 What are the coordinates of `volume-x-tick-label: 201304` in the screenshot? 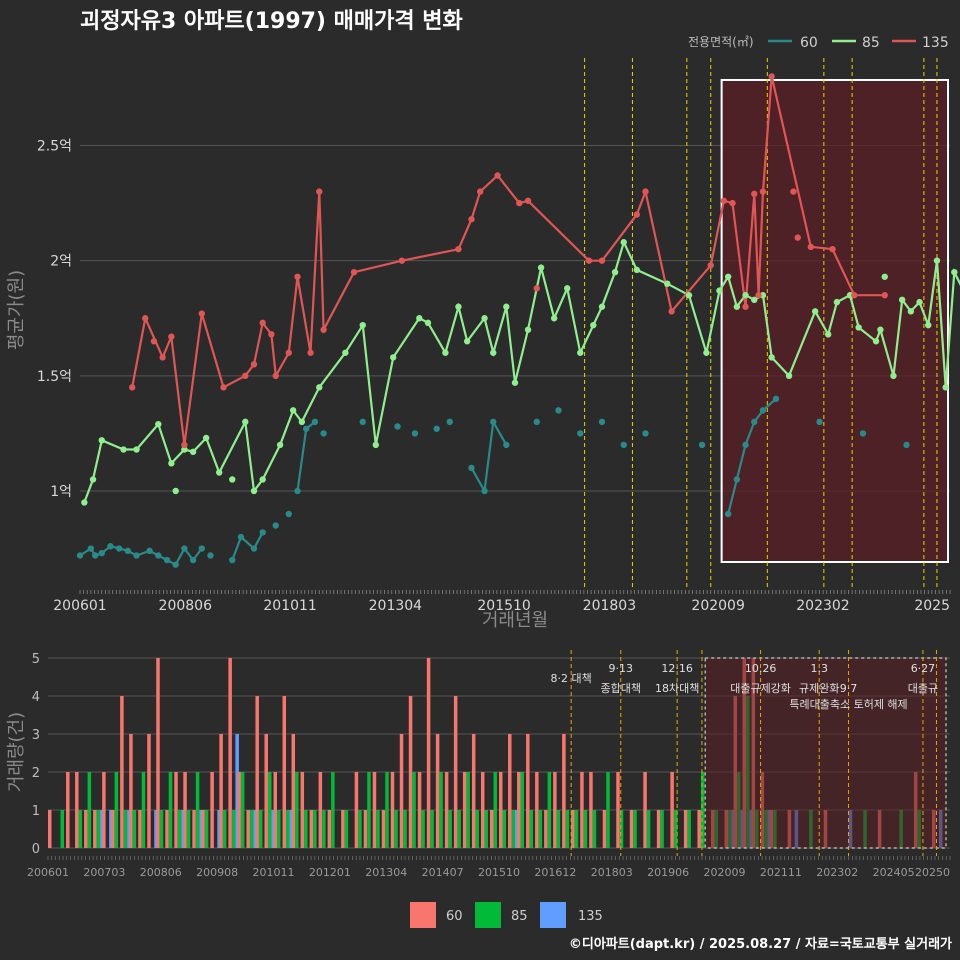 It's located at (386, 872).